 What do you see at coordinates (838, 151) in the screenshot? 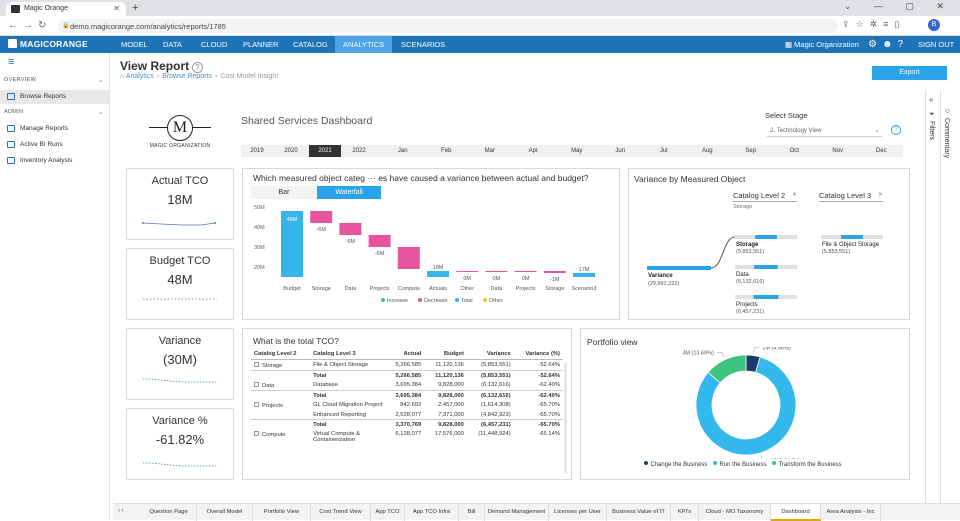
I see `month-nov: Nov` at bounding box center [838, 151].